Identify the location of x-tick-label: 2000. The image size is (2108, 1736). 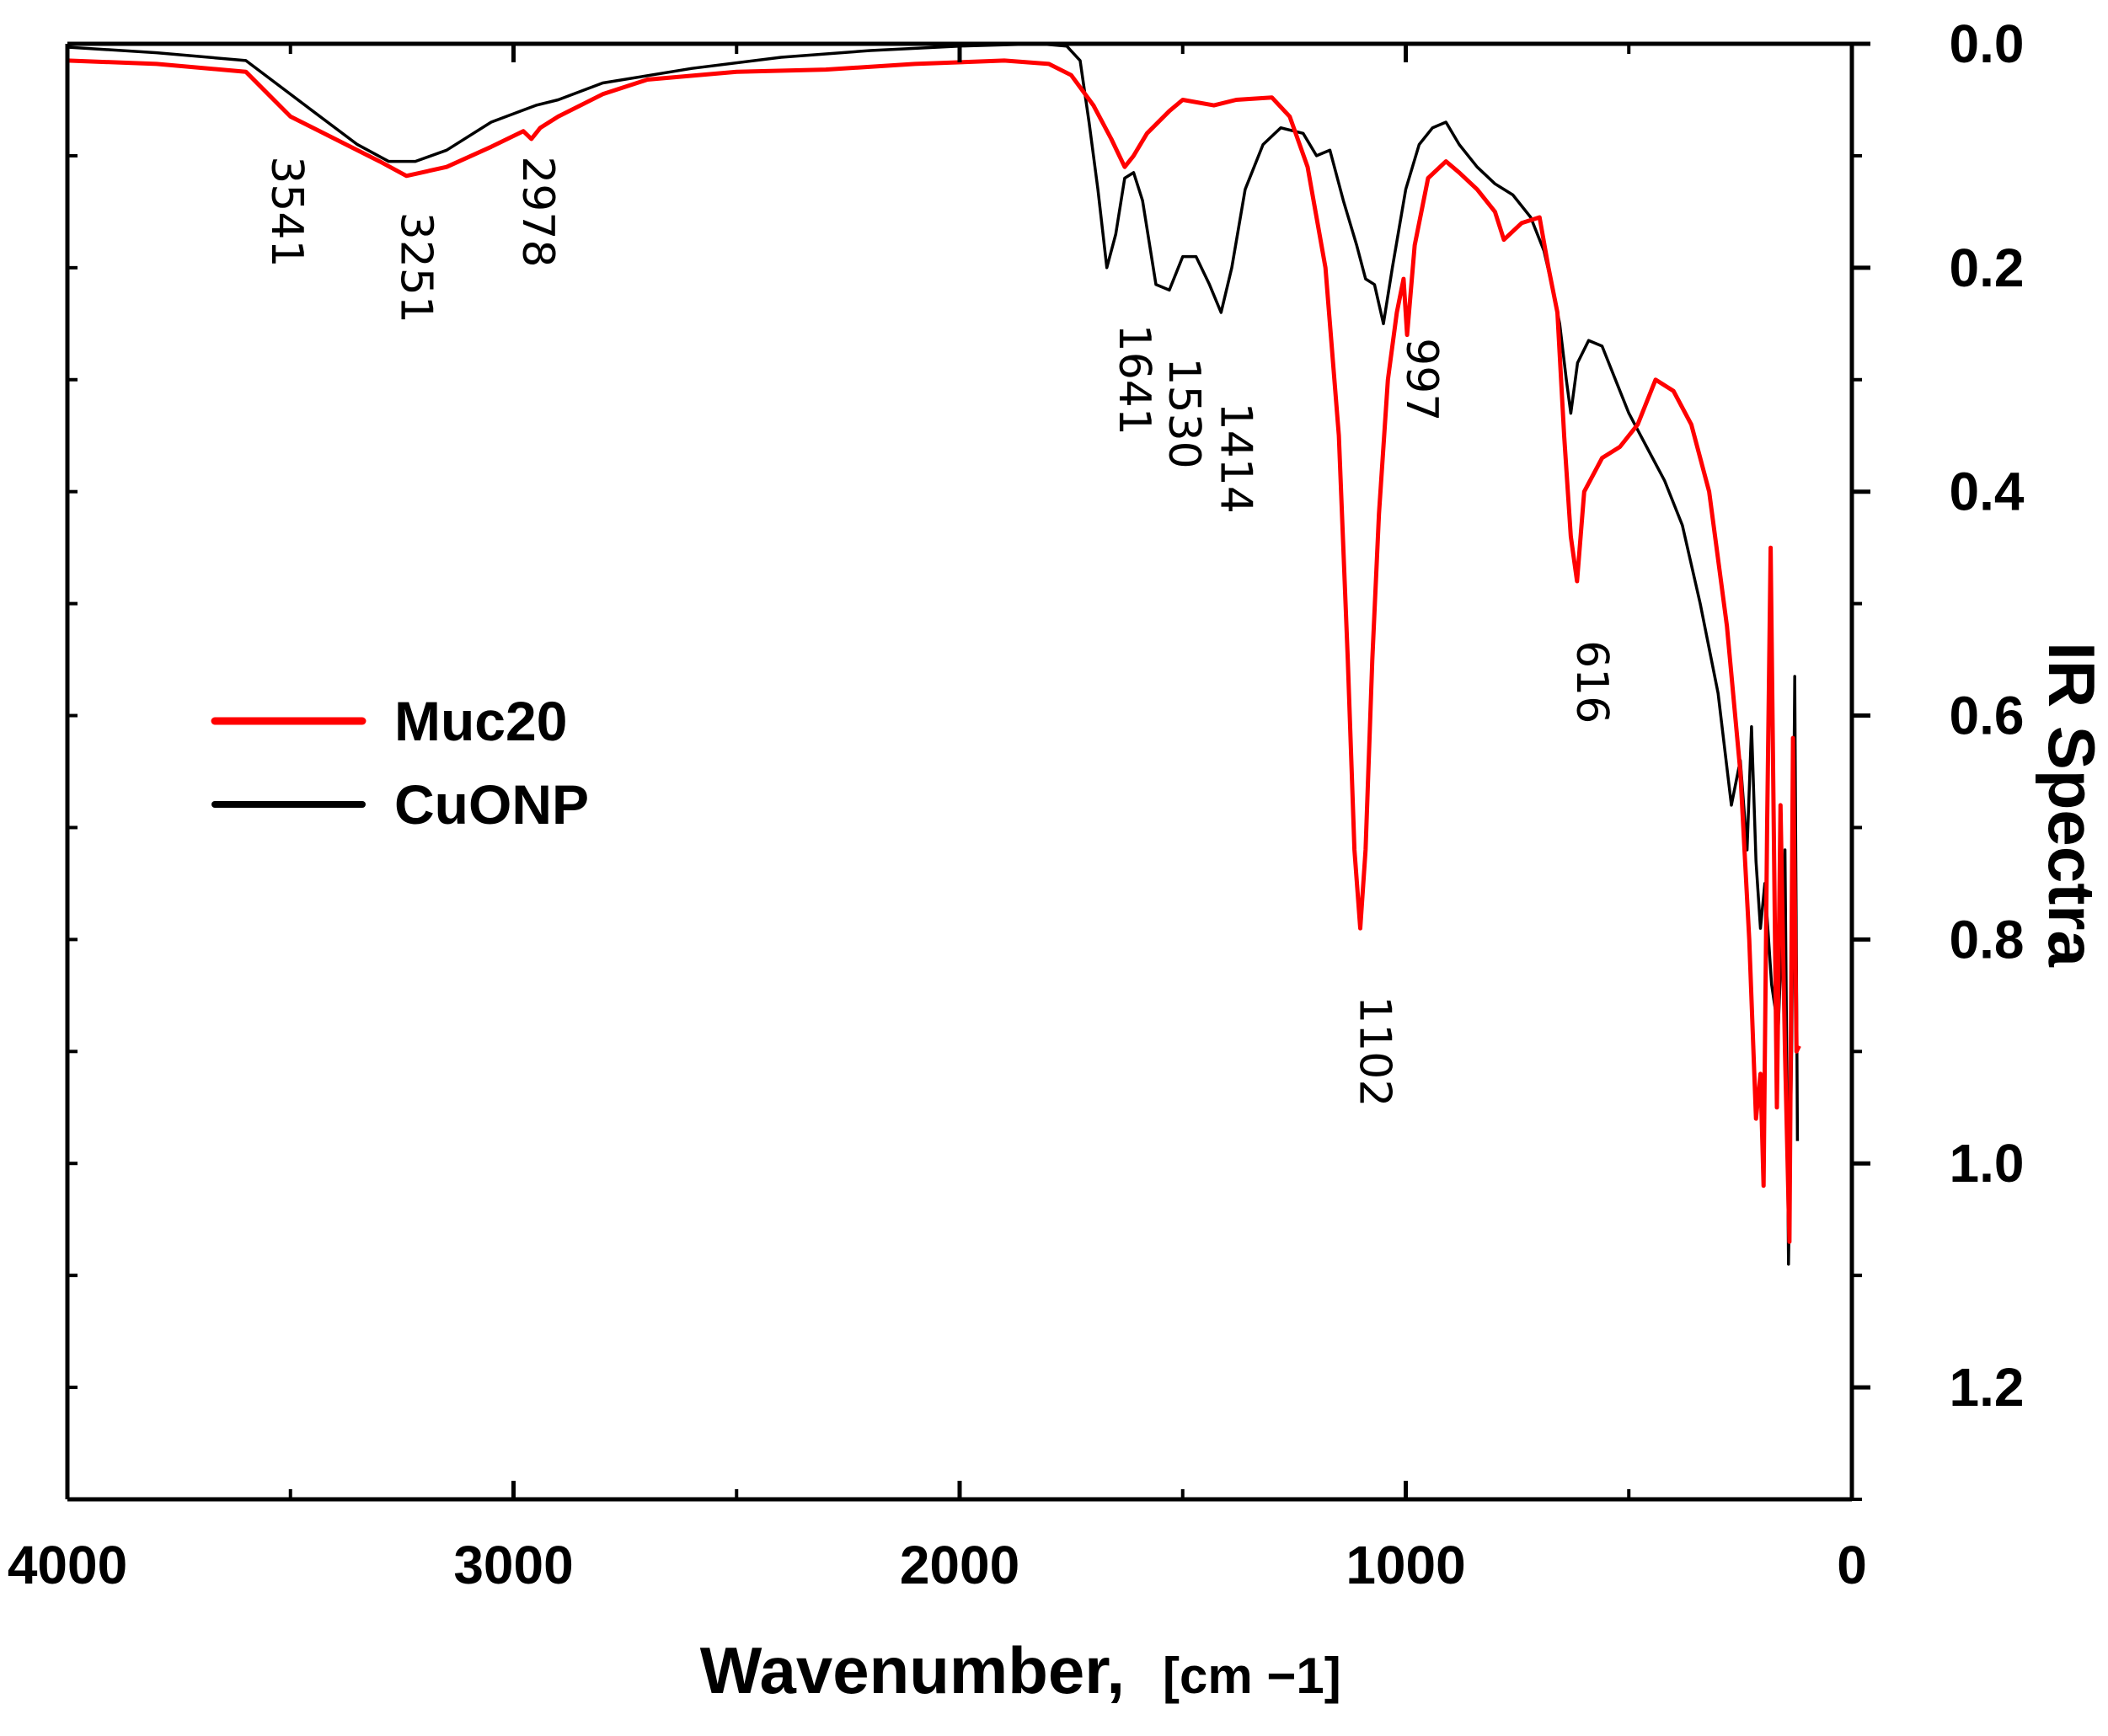
(960, 1565).